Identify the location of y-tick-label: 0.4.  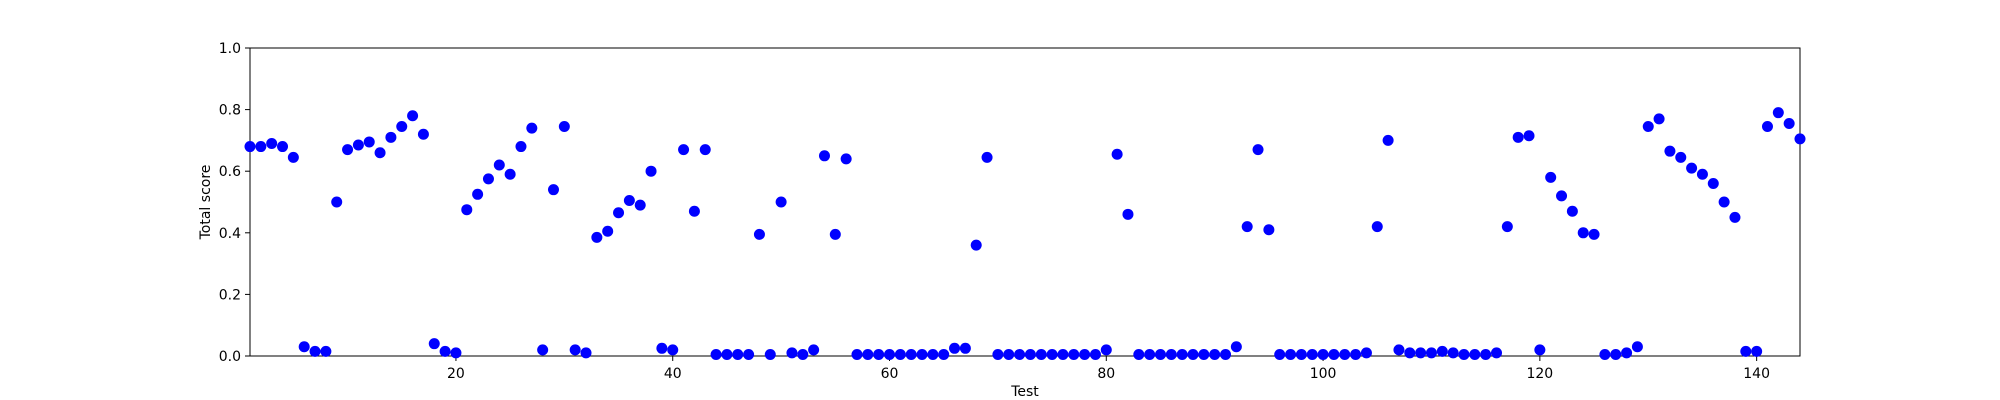
(230, 234).